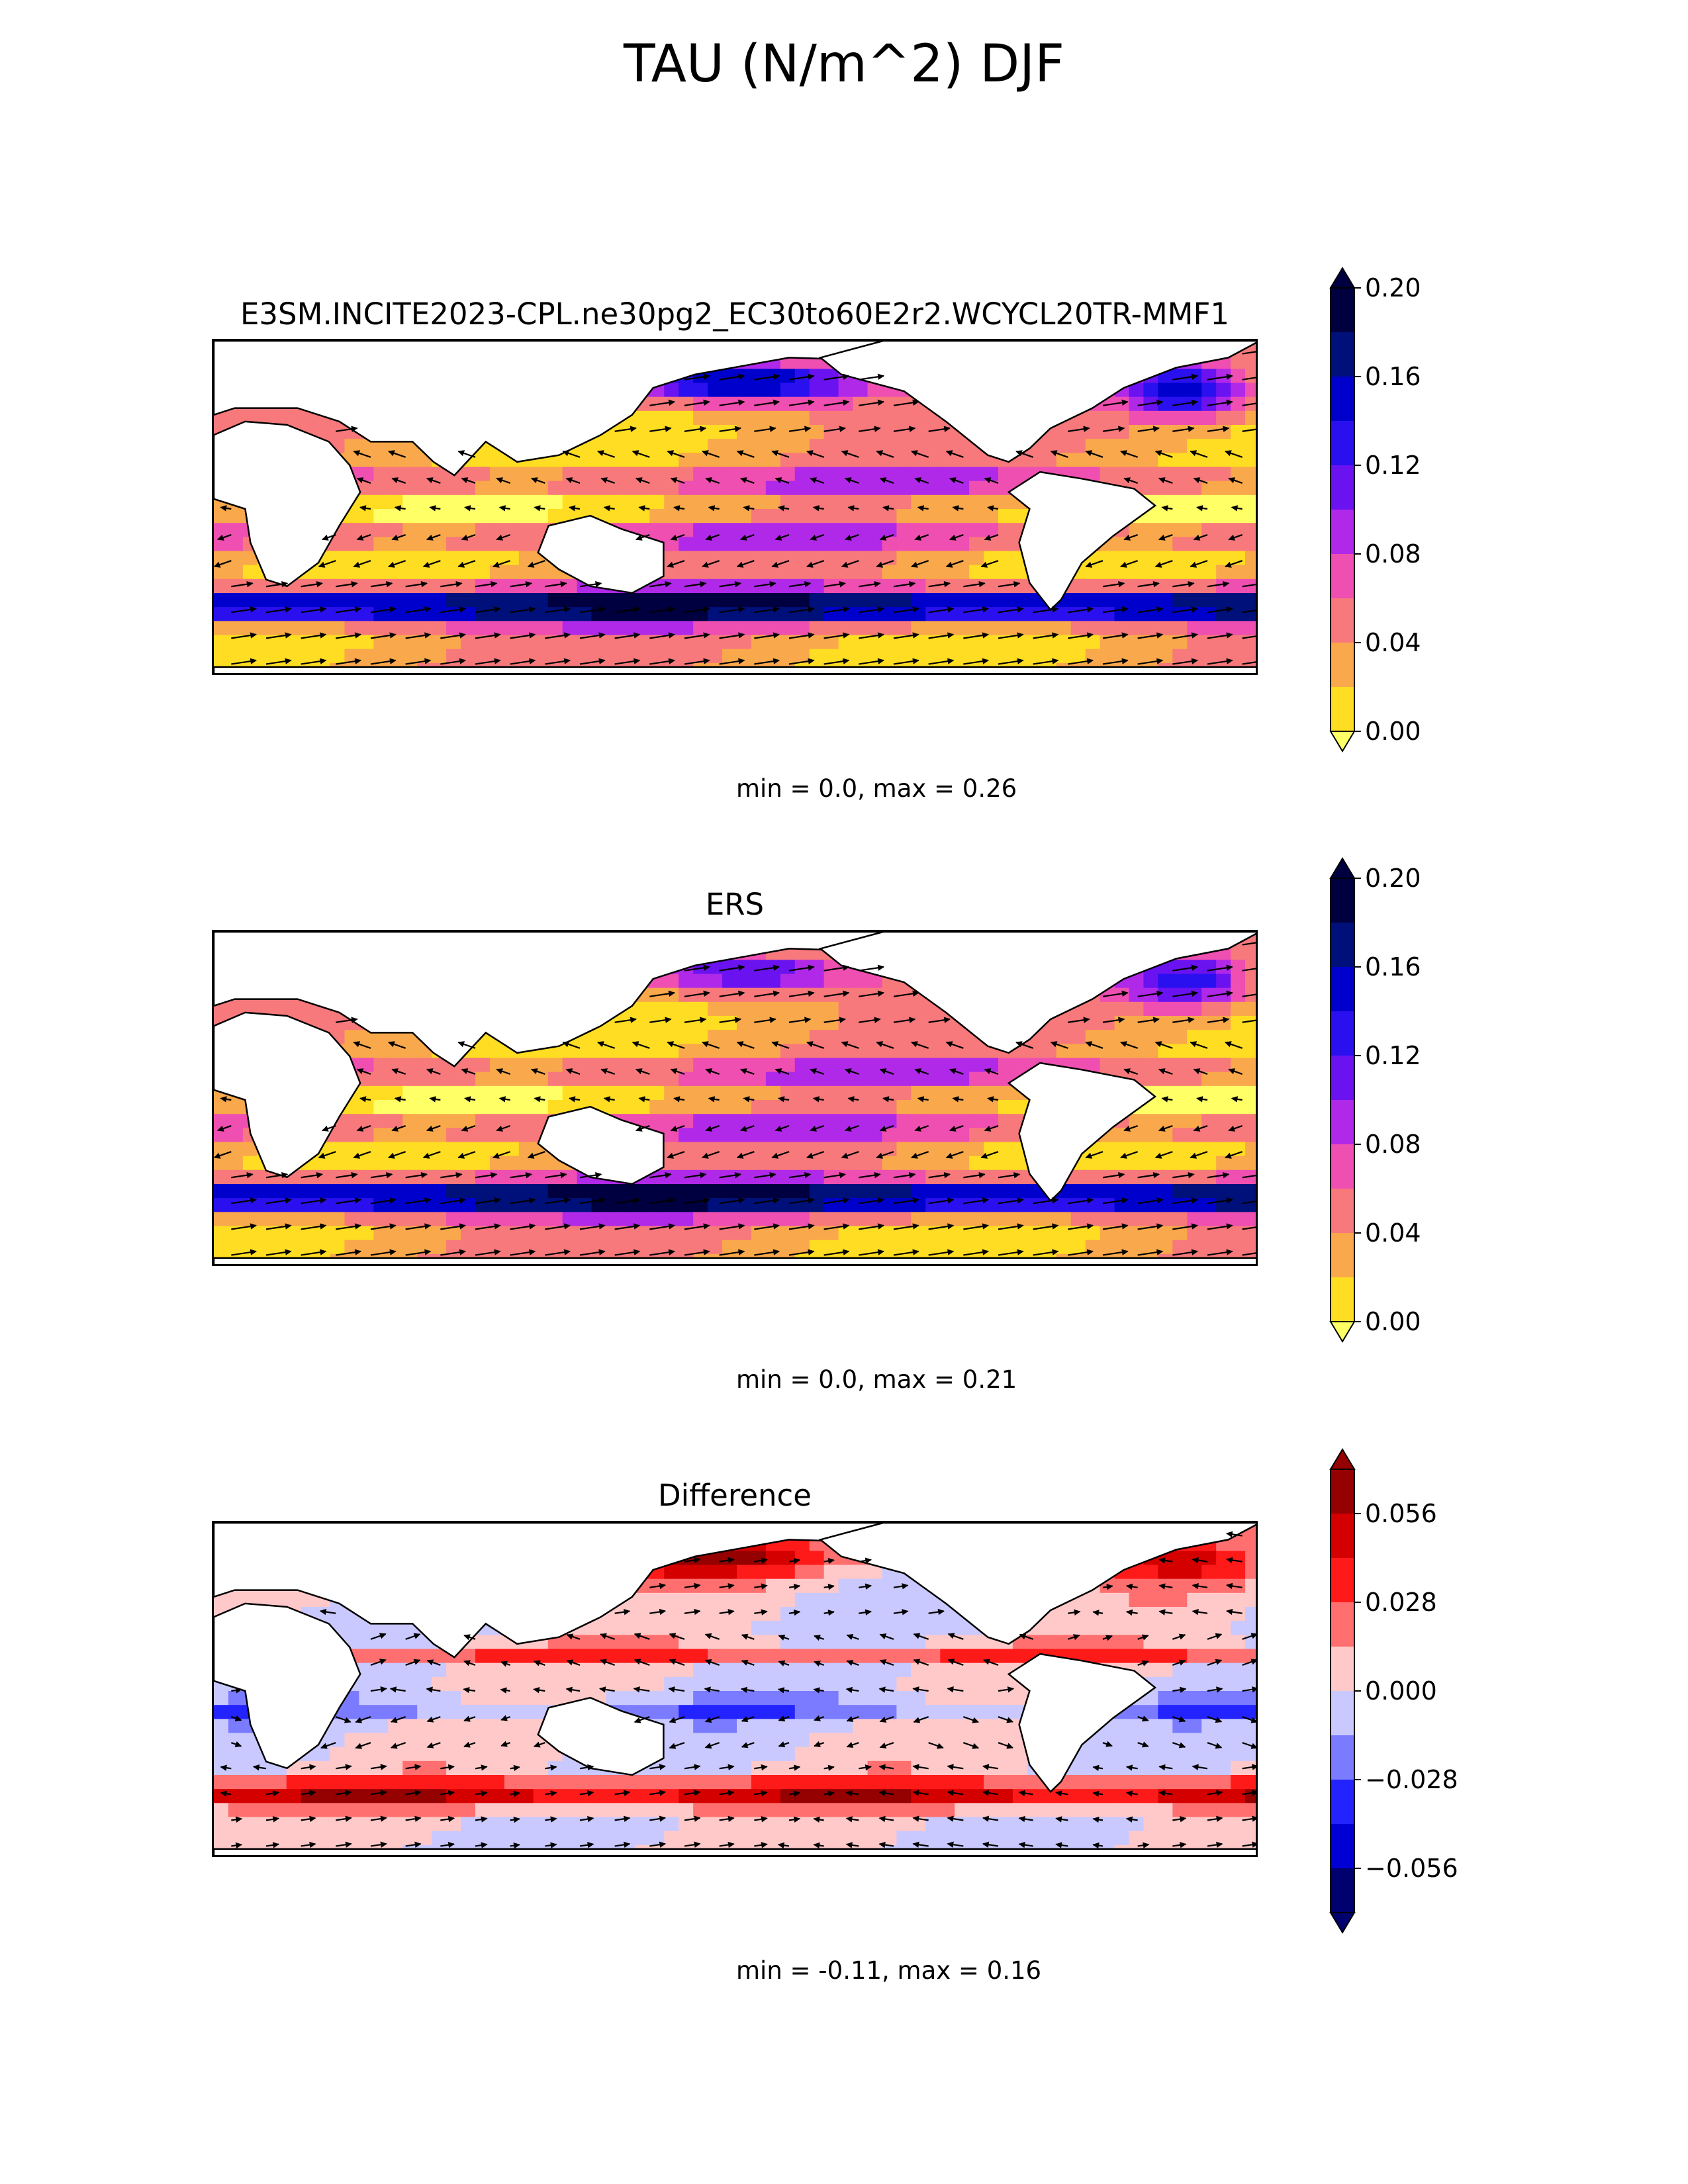 The height and width of the screenshot is (2184, 1688). I want to click on colorbar-extend-low, so click(1342, 1332).